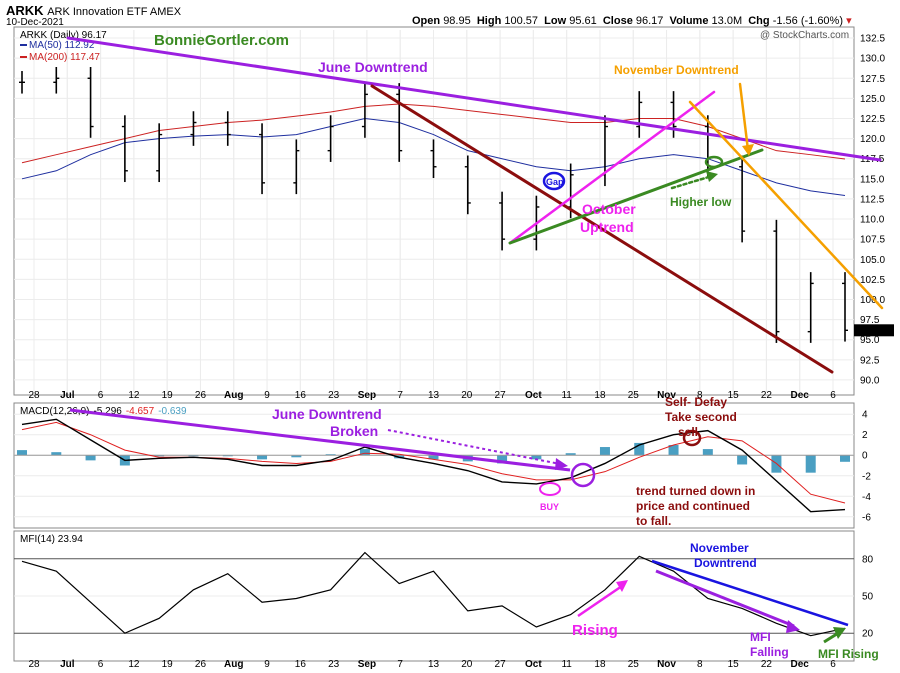 This screenshot has width=900, height=673. What do you see at coordinates (868, 597) in the screenshot?
I see `mfi-tick-label: 50` at bounding box center [868, 597].